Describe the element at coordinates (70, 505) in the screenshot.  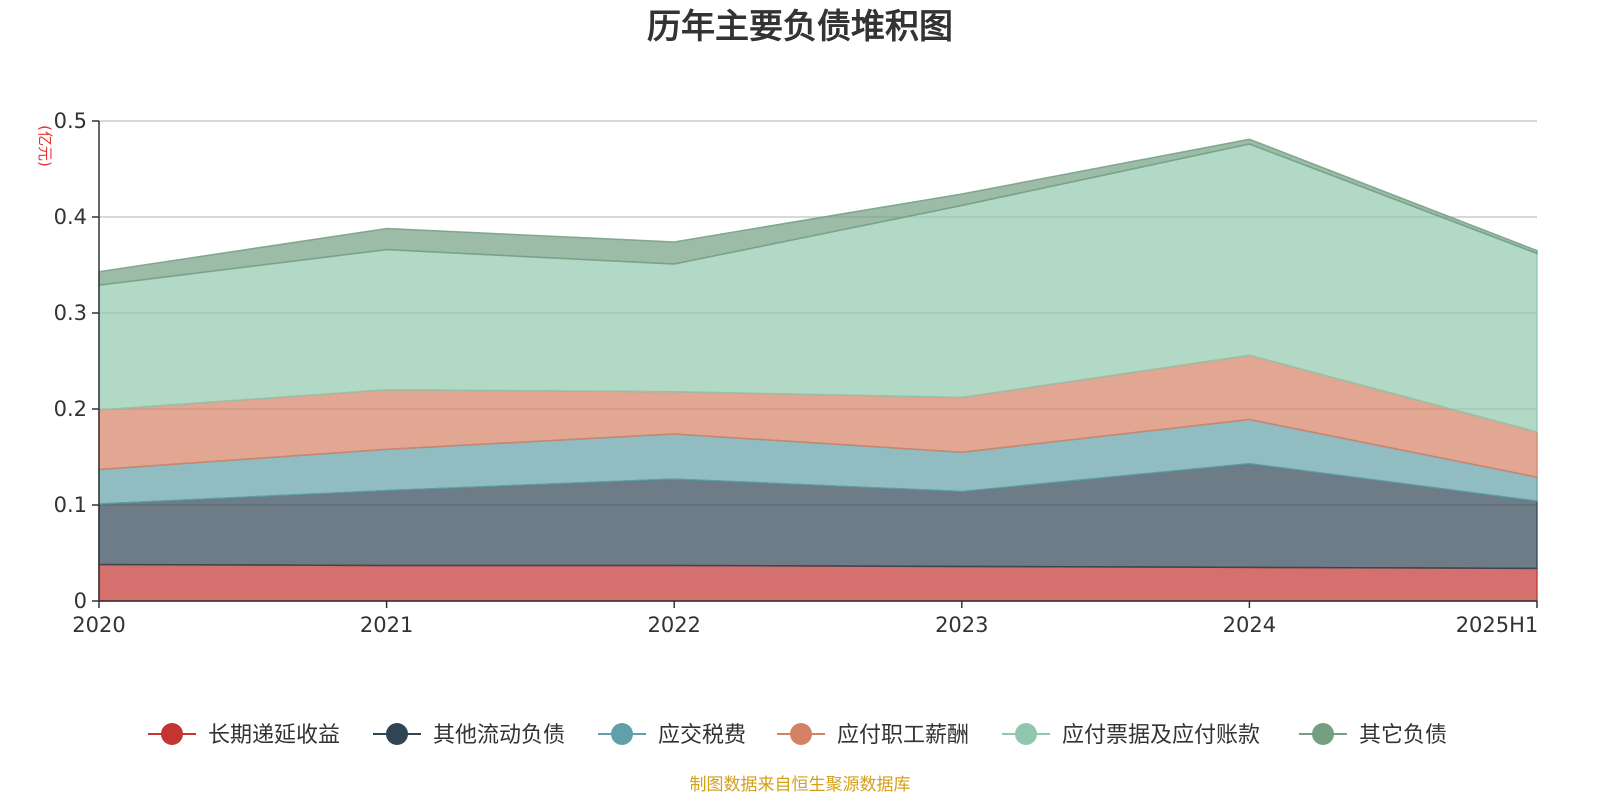
I see `y-tick-label: 0.1` at that location.